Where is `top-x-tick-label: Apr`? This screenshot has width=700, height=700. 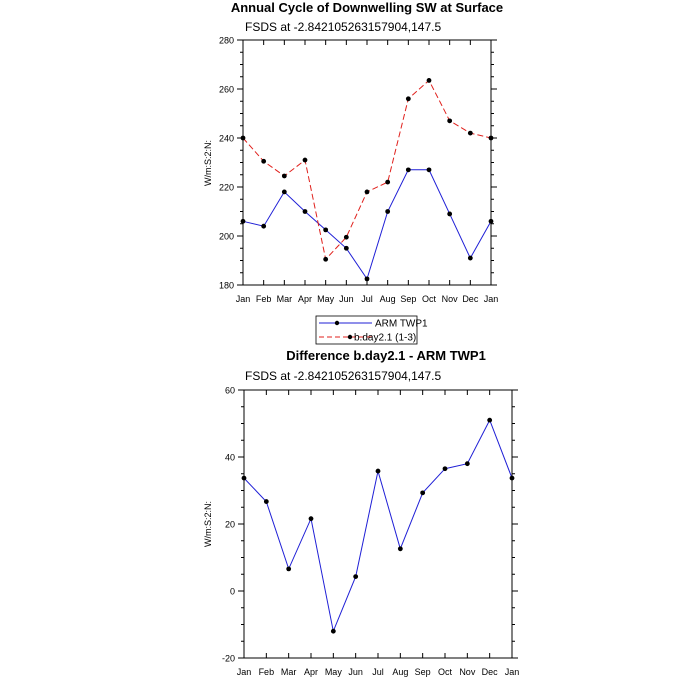
top-x-tick-label: Apr is located at coordinates (305, 299).